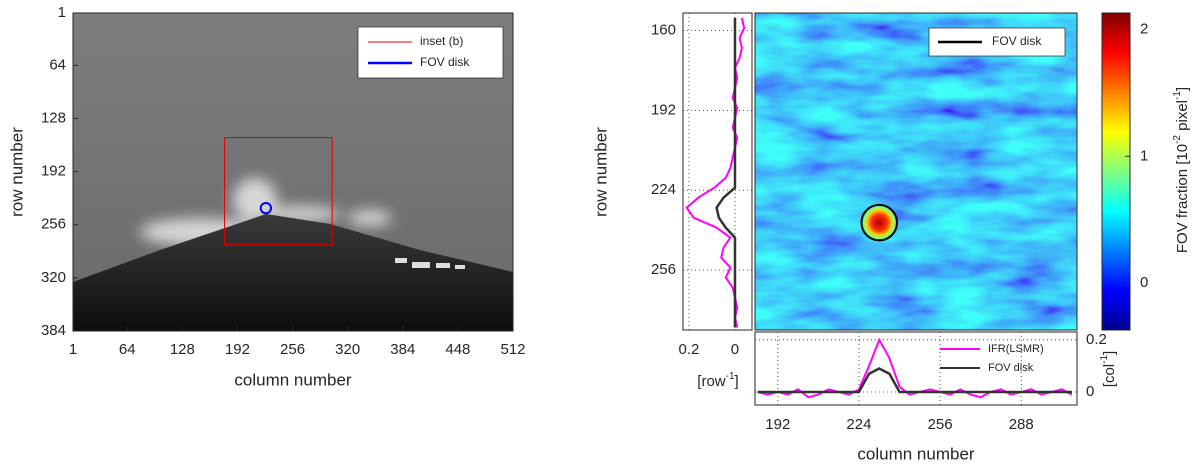 Image resolution: width=1198 pixels, height=468 pixels. I want to click on x-tick-label: 1, so click(73, 349).